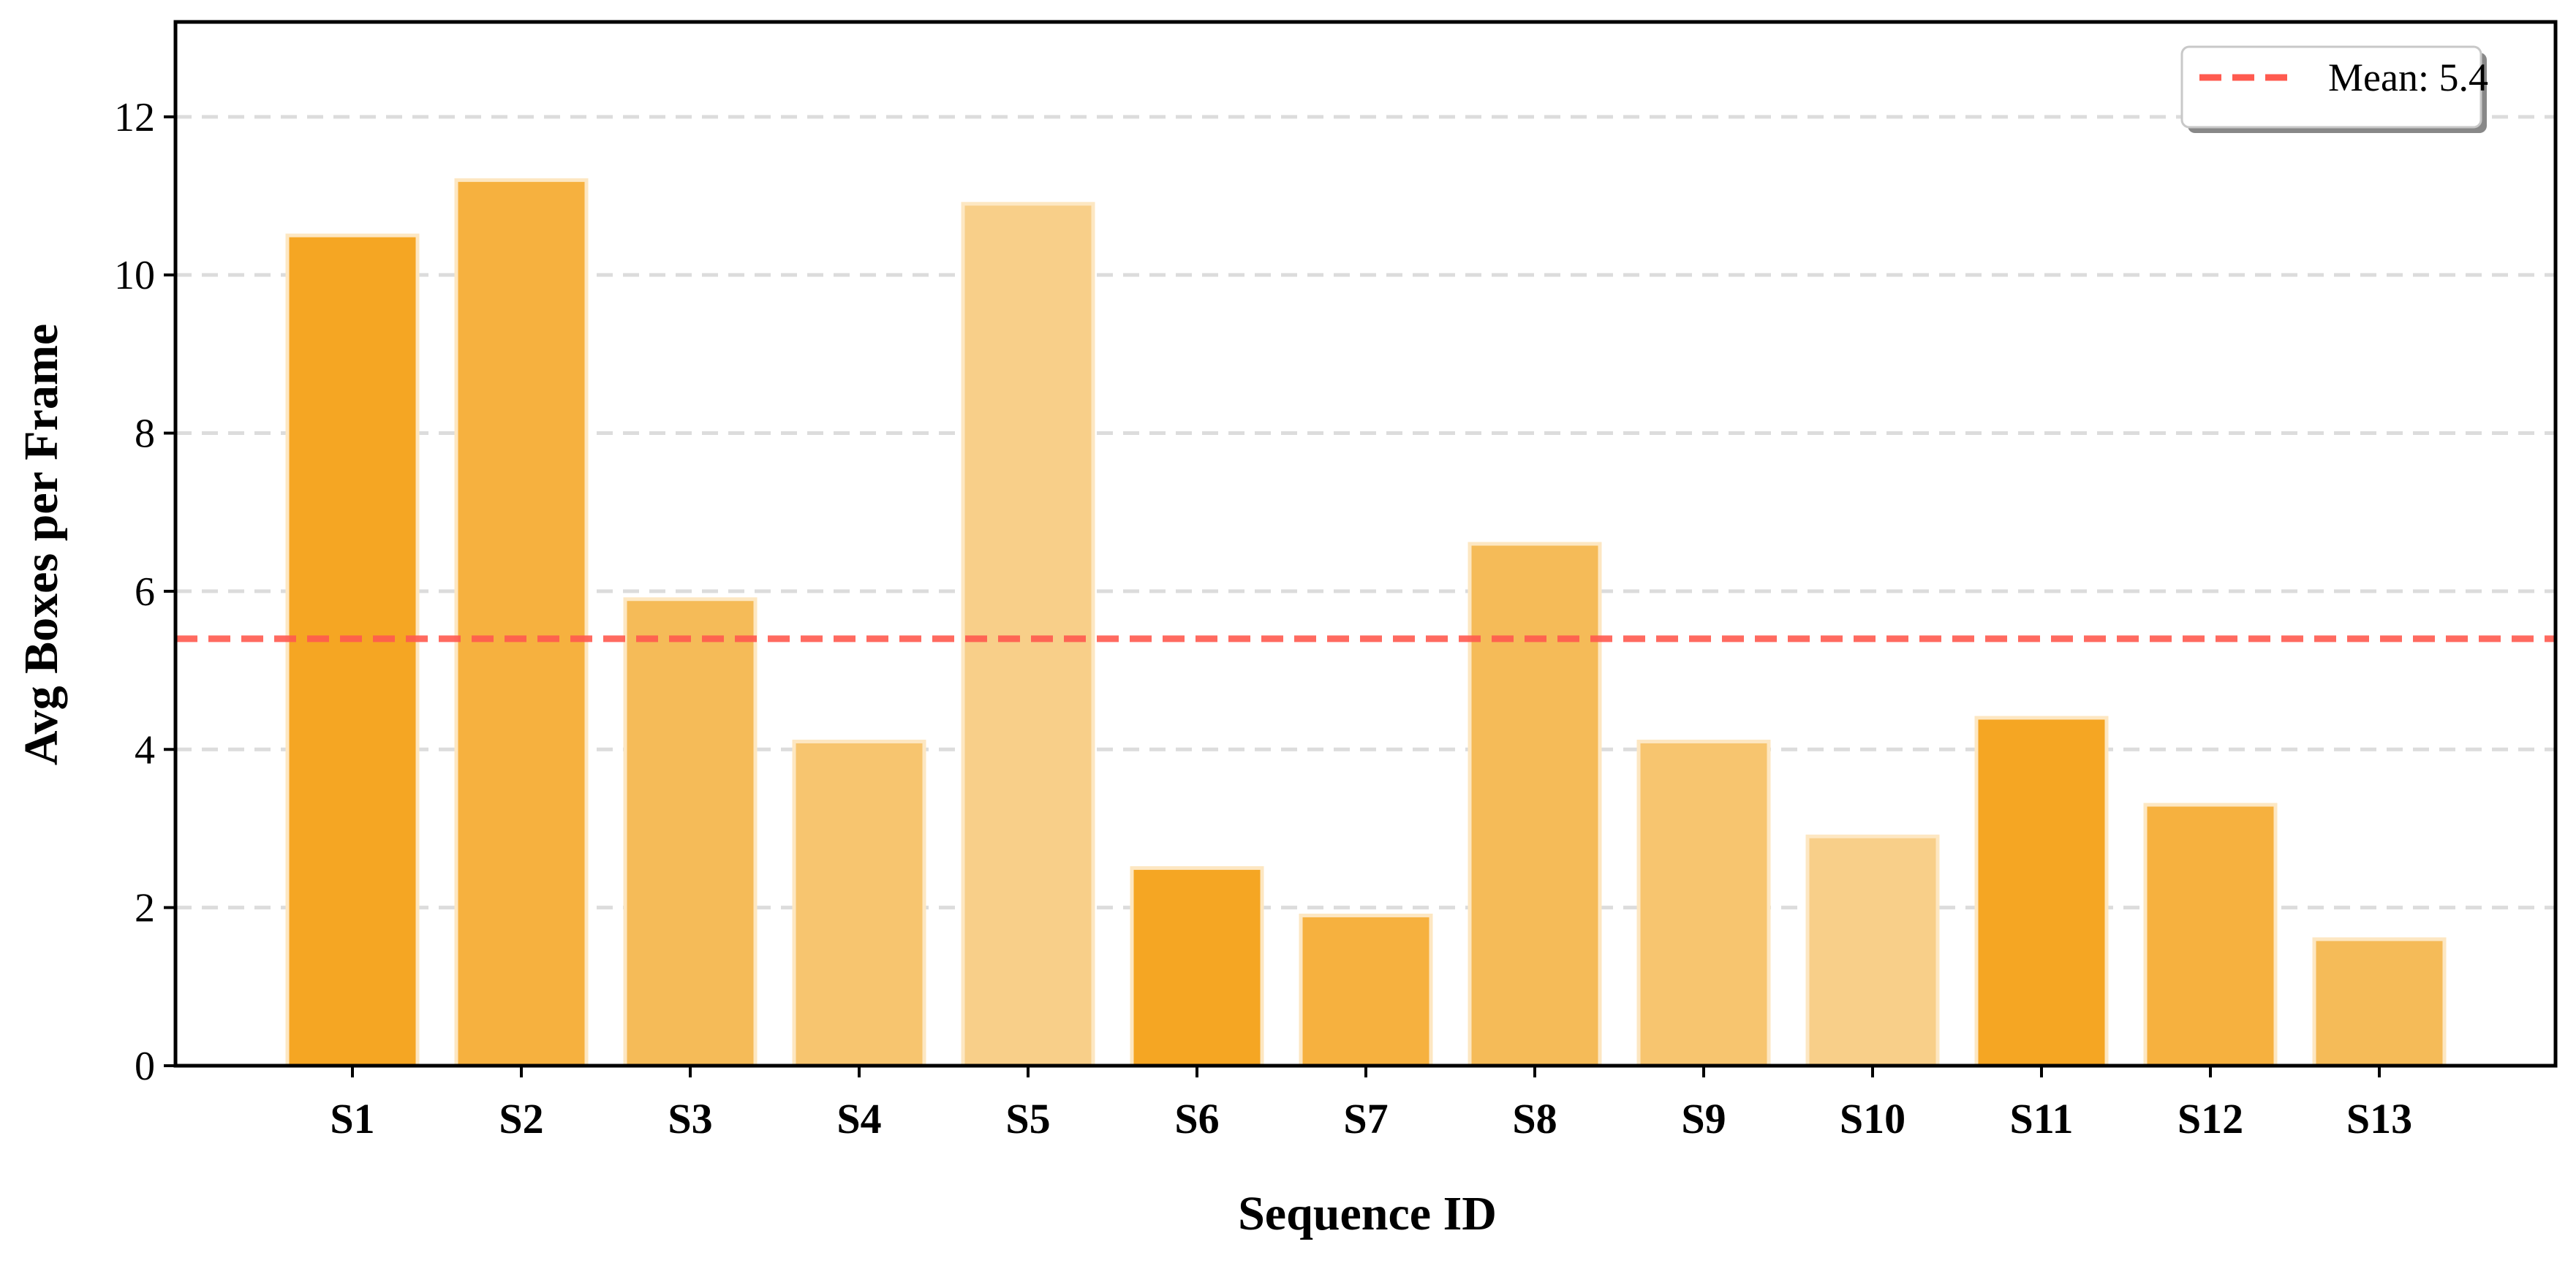  What do you see at coordinates (145, 434) in the screenshot?
I see `y-tick-label: 8` at bounding box center [145, 434].